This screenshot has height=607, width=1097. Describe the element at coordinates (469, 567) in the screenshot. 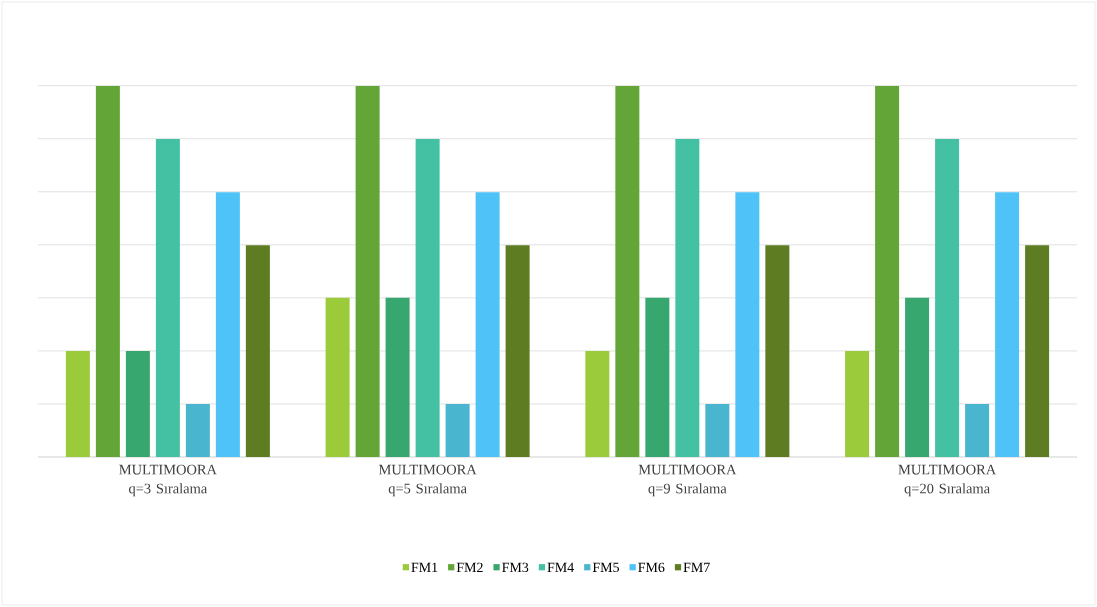

I see `legend-label: FM2` at that location.